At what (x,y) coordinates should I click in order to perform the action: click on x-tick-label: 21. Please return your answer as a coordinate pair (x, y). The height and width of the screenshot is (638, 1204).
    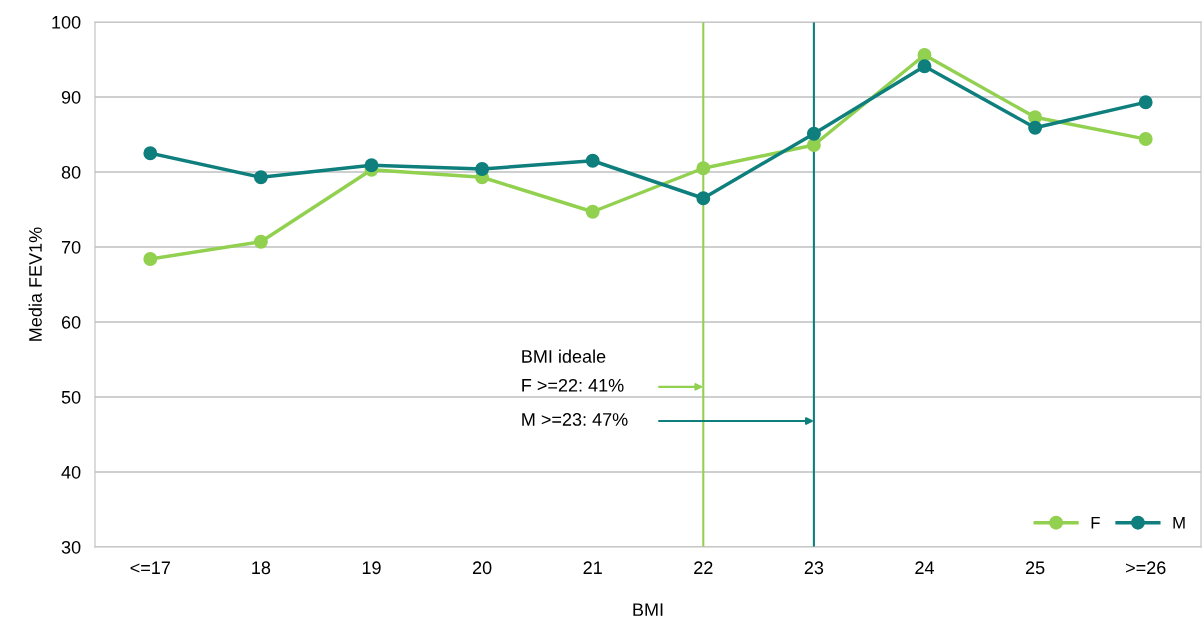
    Looking at the image, I should click on (592, 567).